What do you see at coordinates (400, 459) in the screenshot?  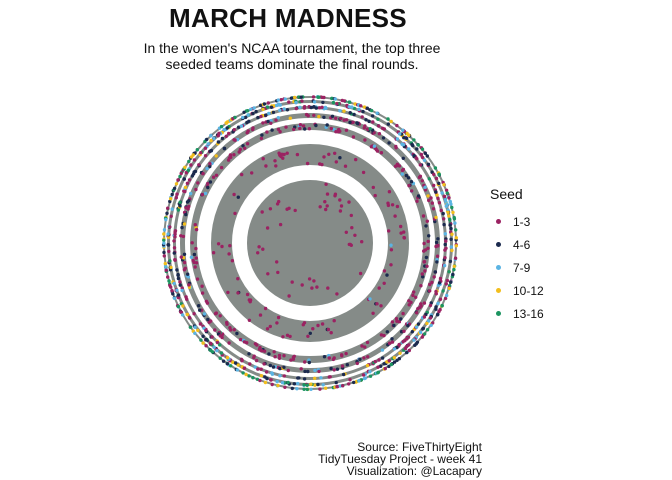 I see `caption-project: TidyTuesday Project - week 41` at bounding box center [400, 459].